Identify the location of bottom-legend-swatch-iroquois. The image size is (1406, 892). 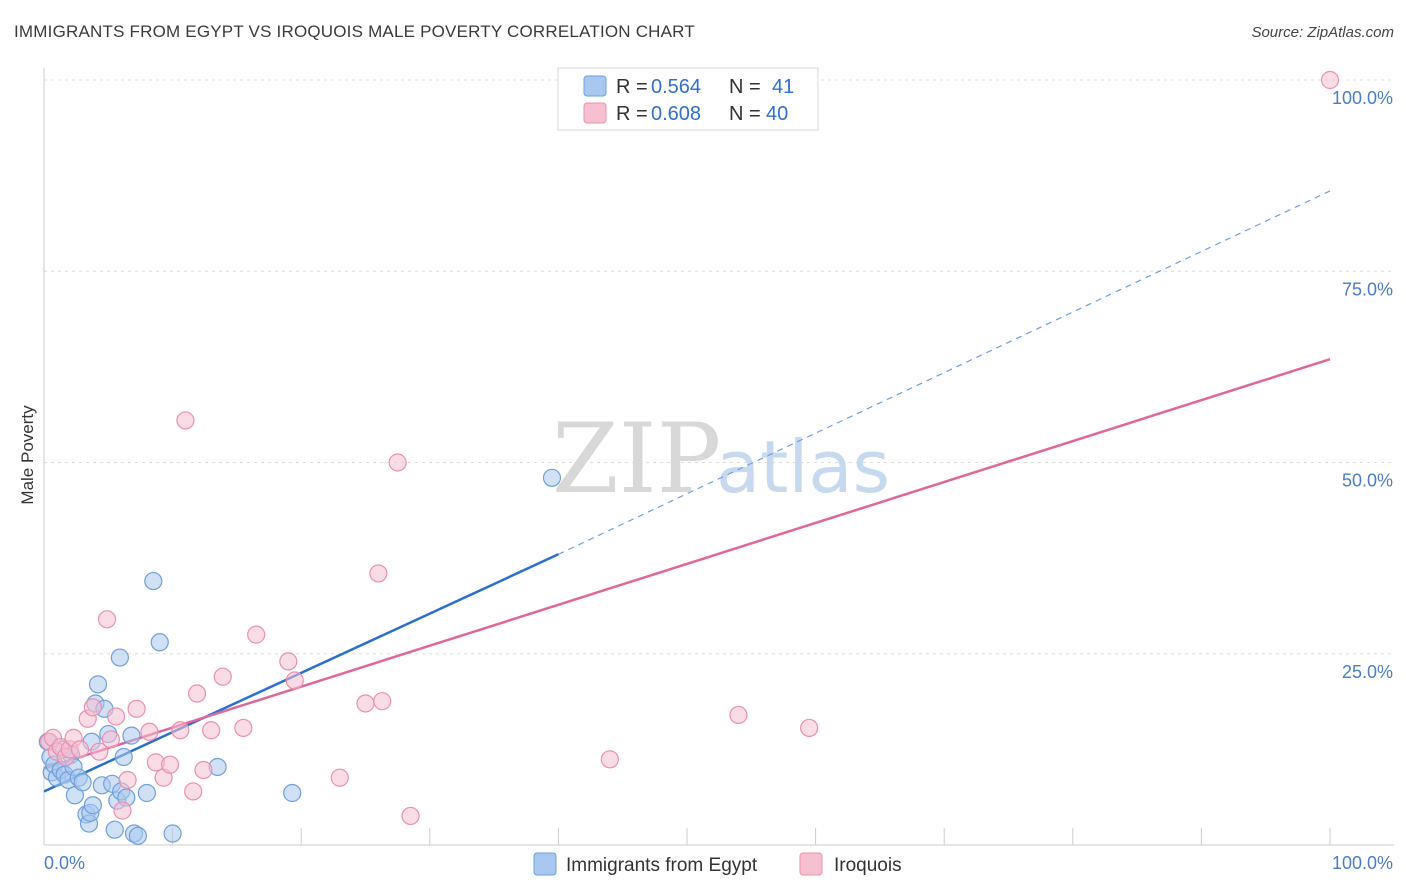
(811, 864).